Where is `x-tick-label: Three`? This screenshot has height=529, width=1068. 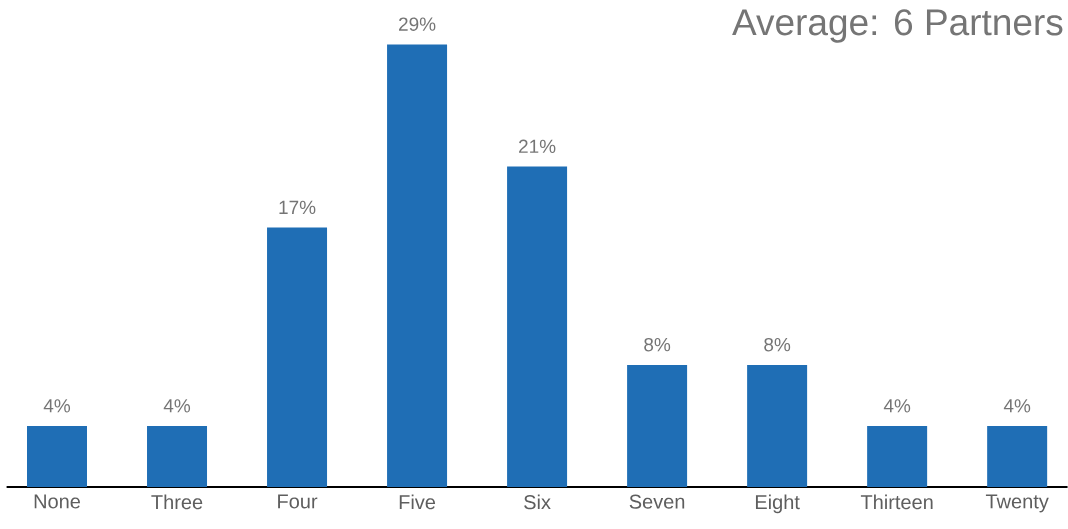 x-tick-label: Three is located at coordinates (177, 502).